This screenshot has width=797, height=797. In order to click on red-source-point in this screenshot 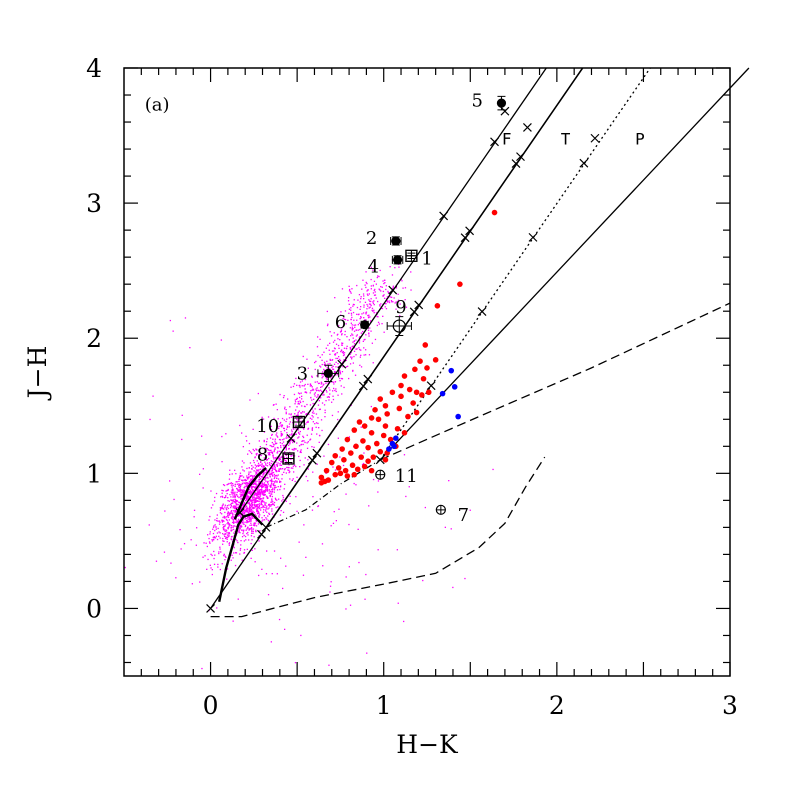, I will do `click(378, 419)`.